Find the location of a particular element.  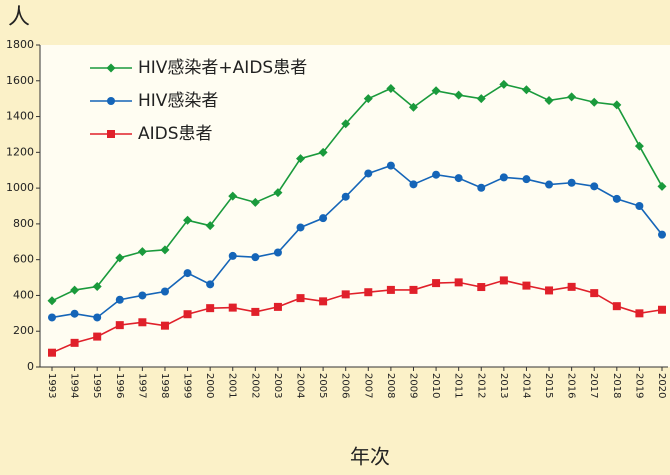

legend-label: AIDS患者 is located at coordinates (175, 134).